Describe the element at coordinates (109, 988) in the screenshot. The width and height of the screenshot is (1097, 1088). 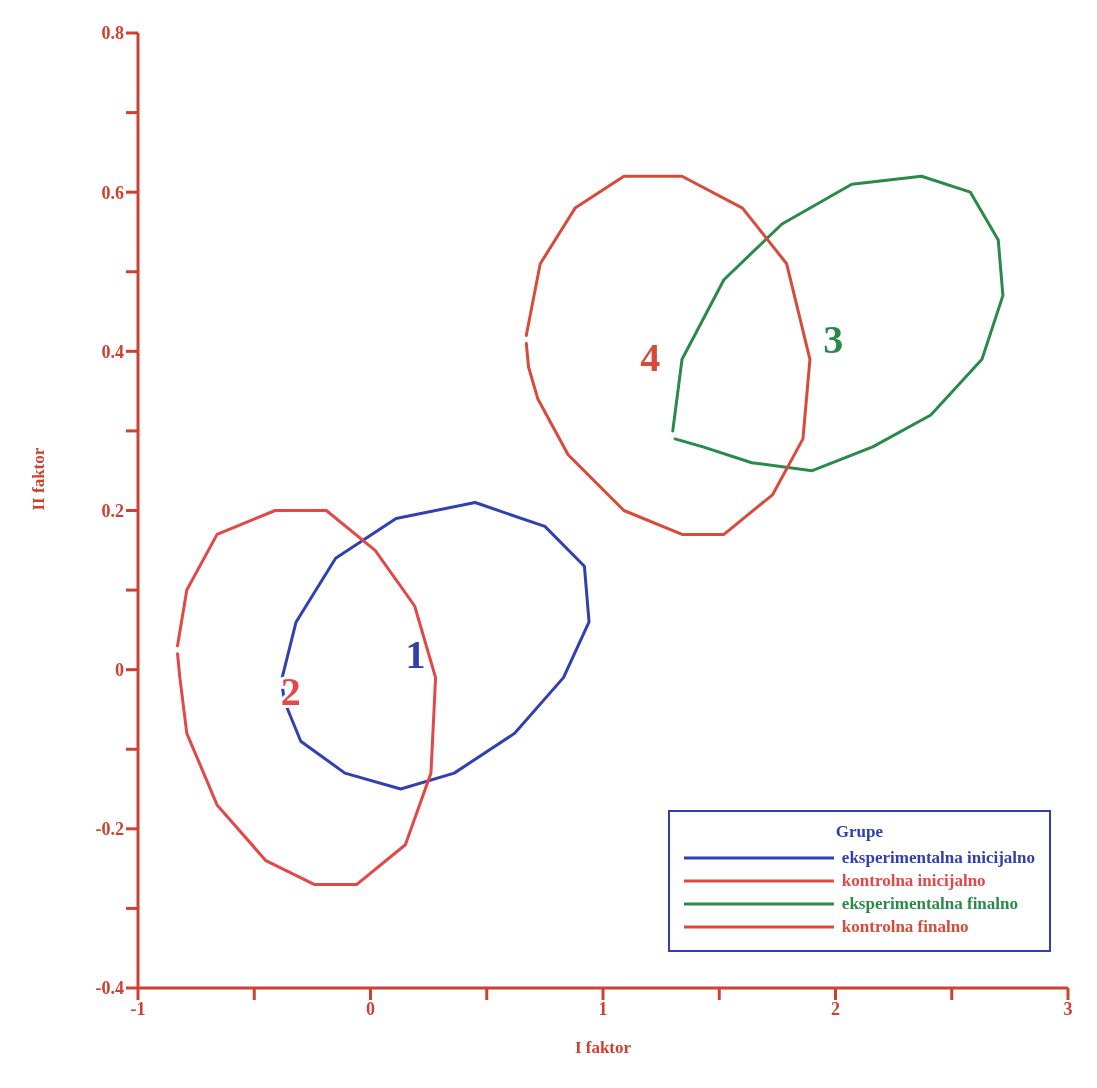
I see `y-tick-label: -0.4` at that location.